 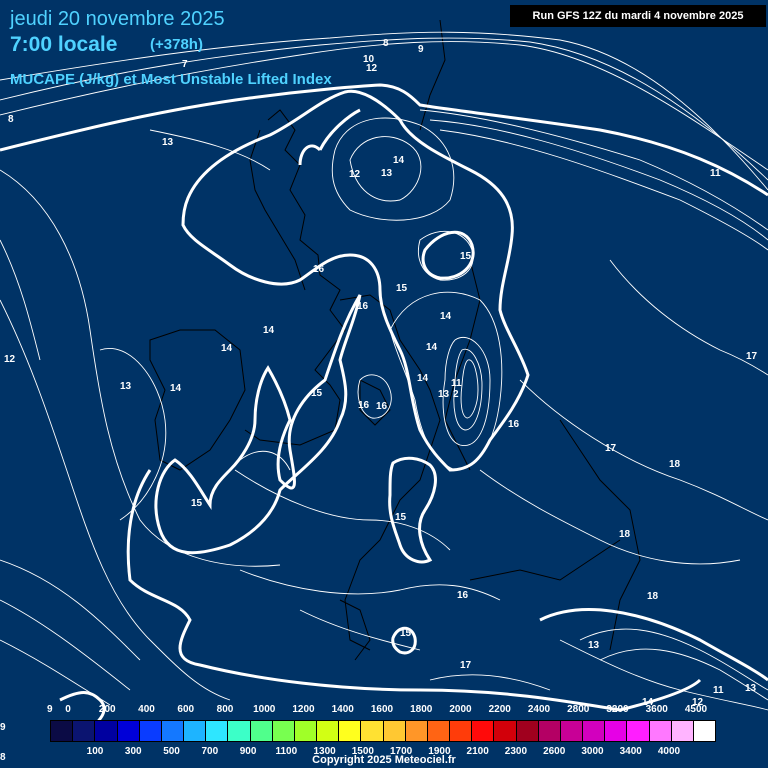 What do you see at coordinates (460, 709) in the screenshot?
I see `scale-label-top: 2000` at bounding box center [460, 709].